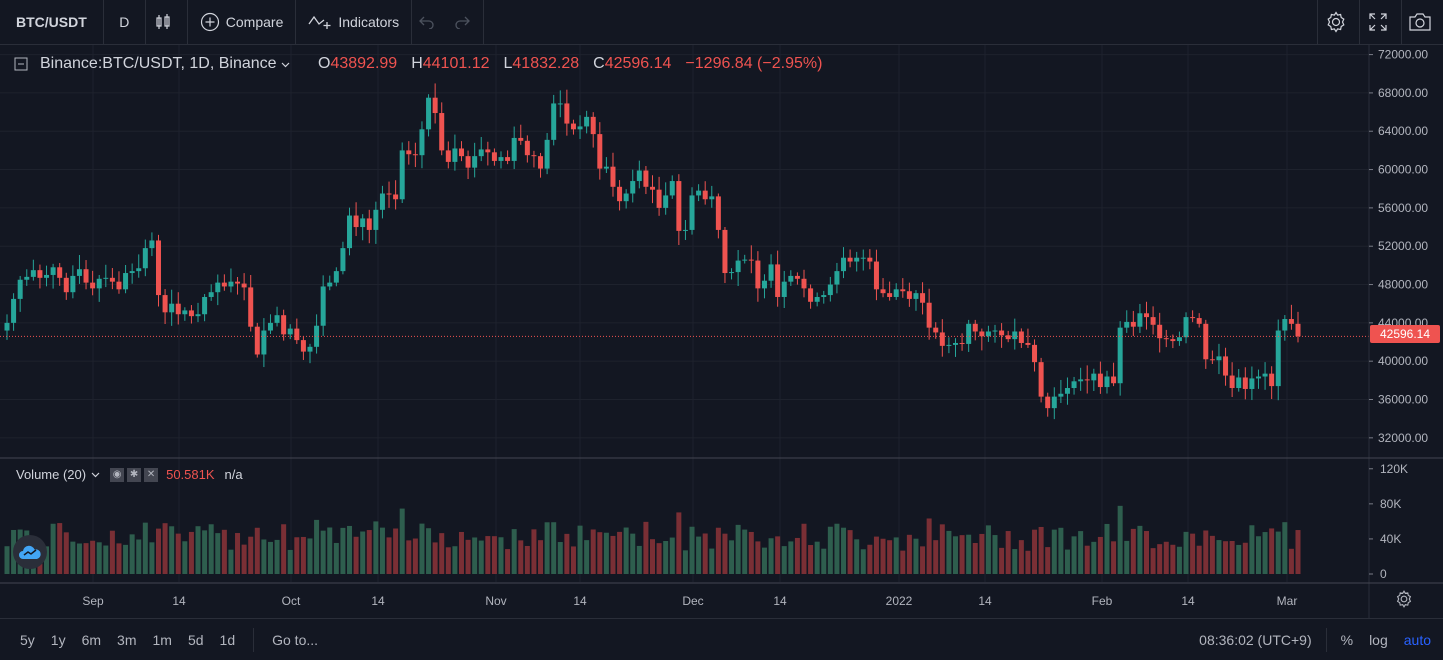  I want to click on gear-icon, so click(1335, 22).